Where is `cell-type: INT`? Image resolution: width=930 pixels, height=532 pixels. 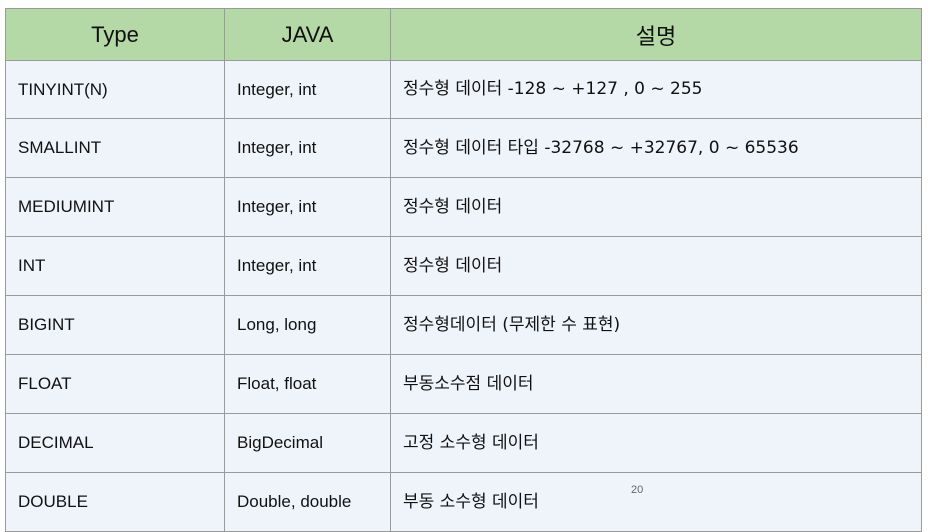 cell-type: INT is located at coordinates (115, 266).